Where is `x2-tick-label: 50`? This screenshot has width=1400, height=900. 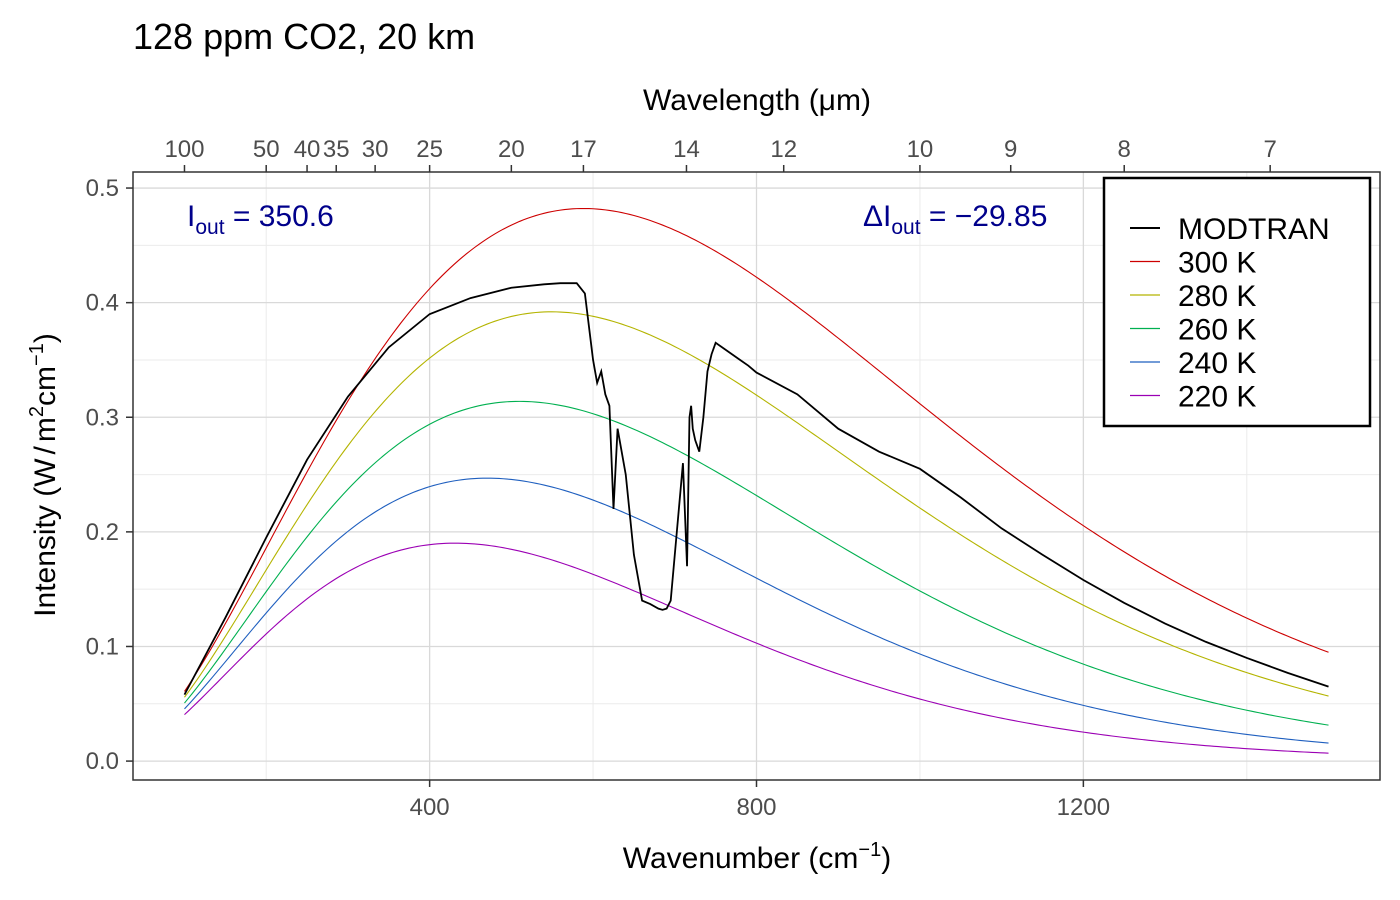
x2-tick-label: 50 is located at coordinates (266, 149).